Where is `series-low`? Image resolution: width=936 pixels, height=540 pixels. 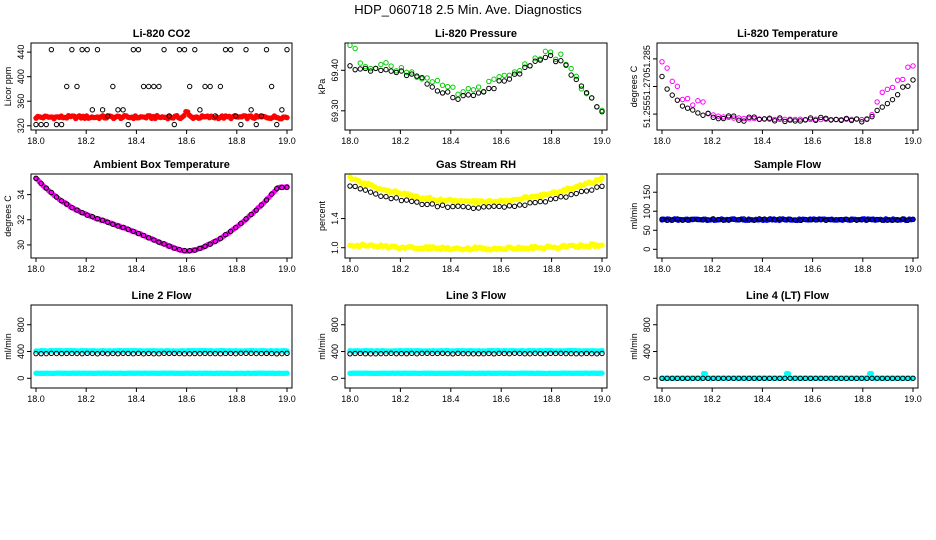 series-low is located at coordinates (161, 373).